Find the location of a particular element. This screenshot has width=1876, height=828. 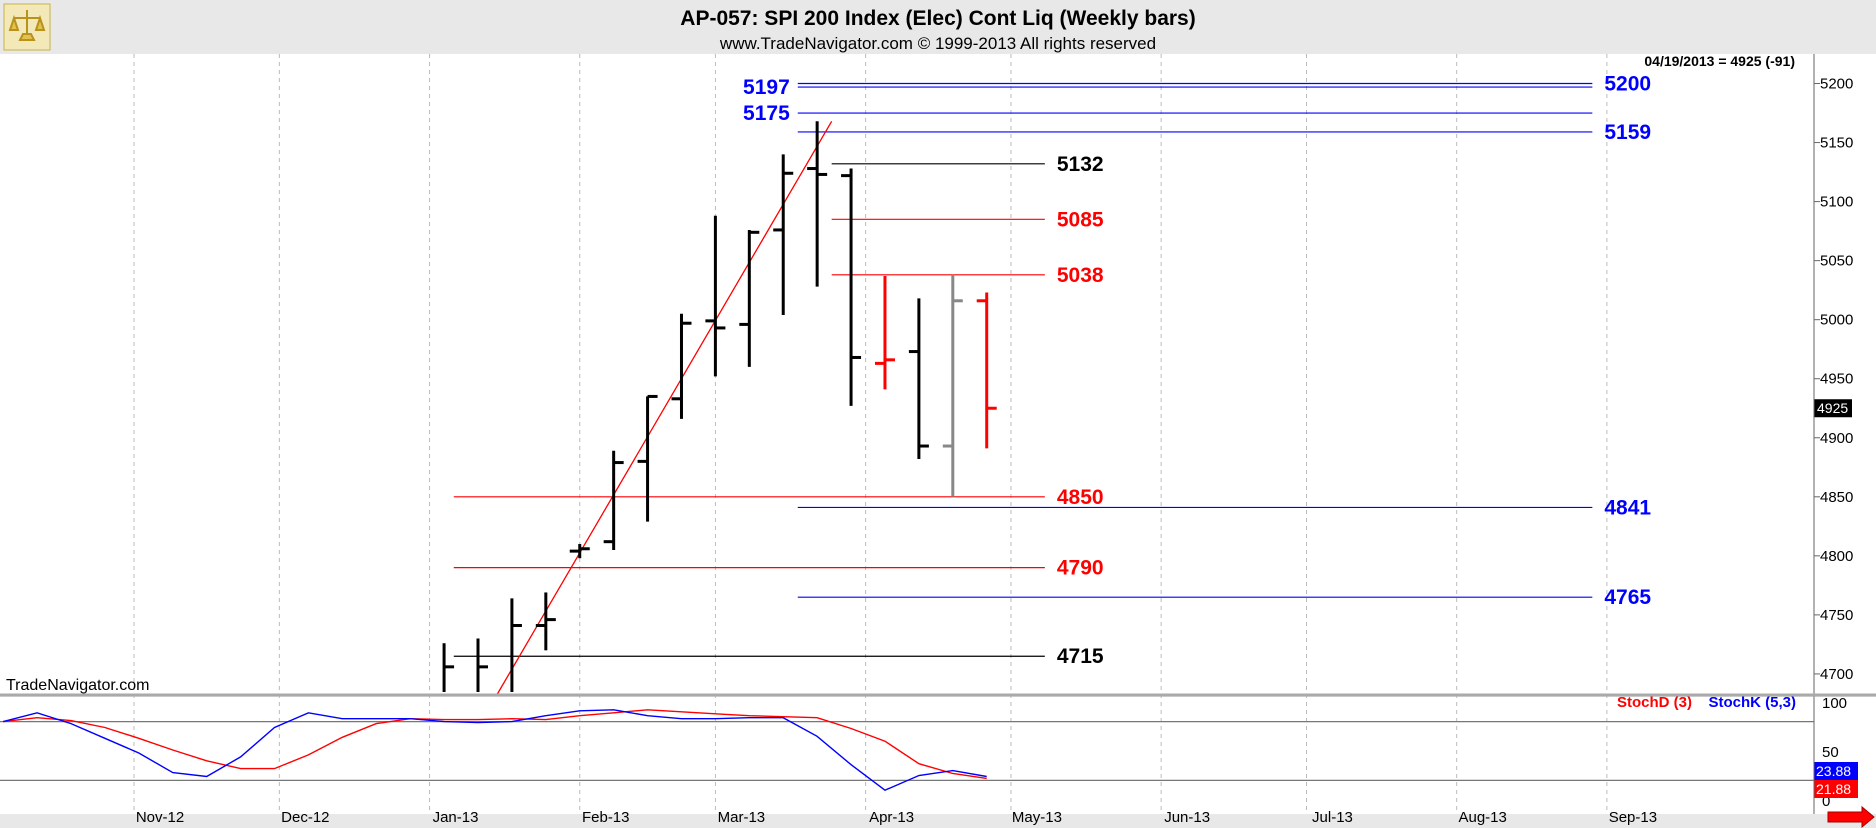

x-tick-label: Nov-12 is located at coordinates (160, 817).